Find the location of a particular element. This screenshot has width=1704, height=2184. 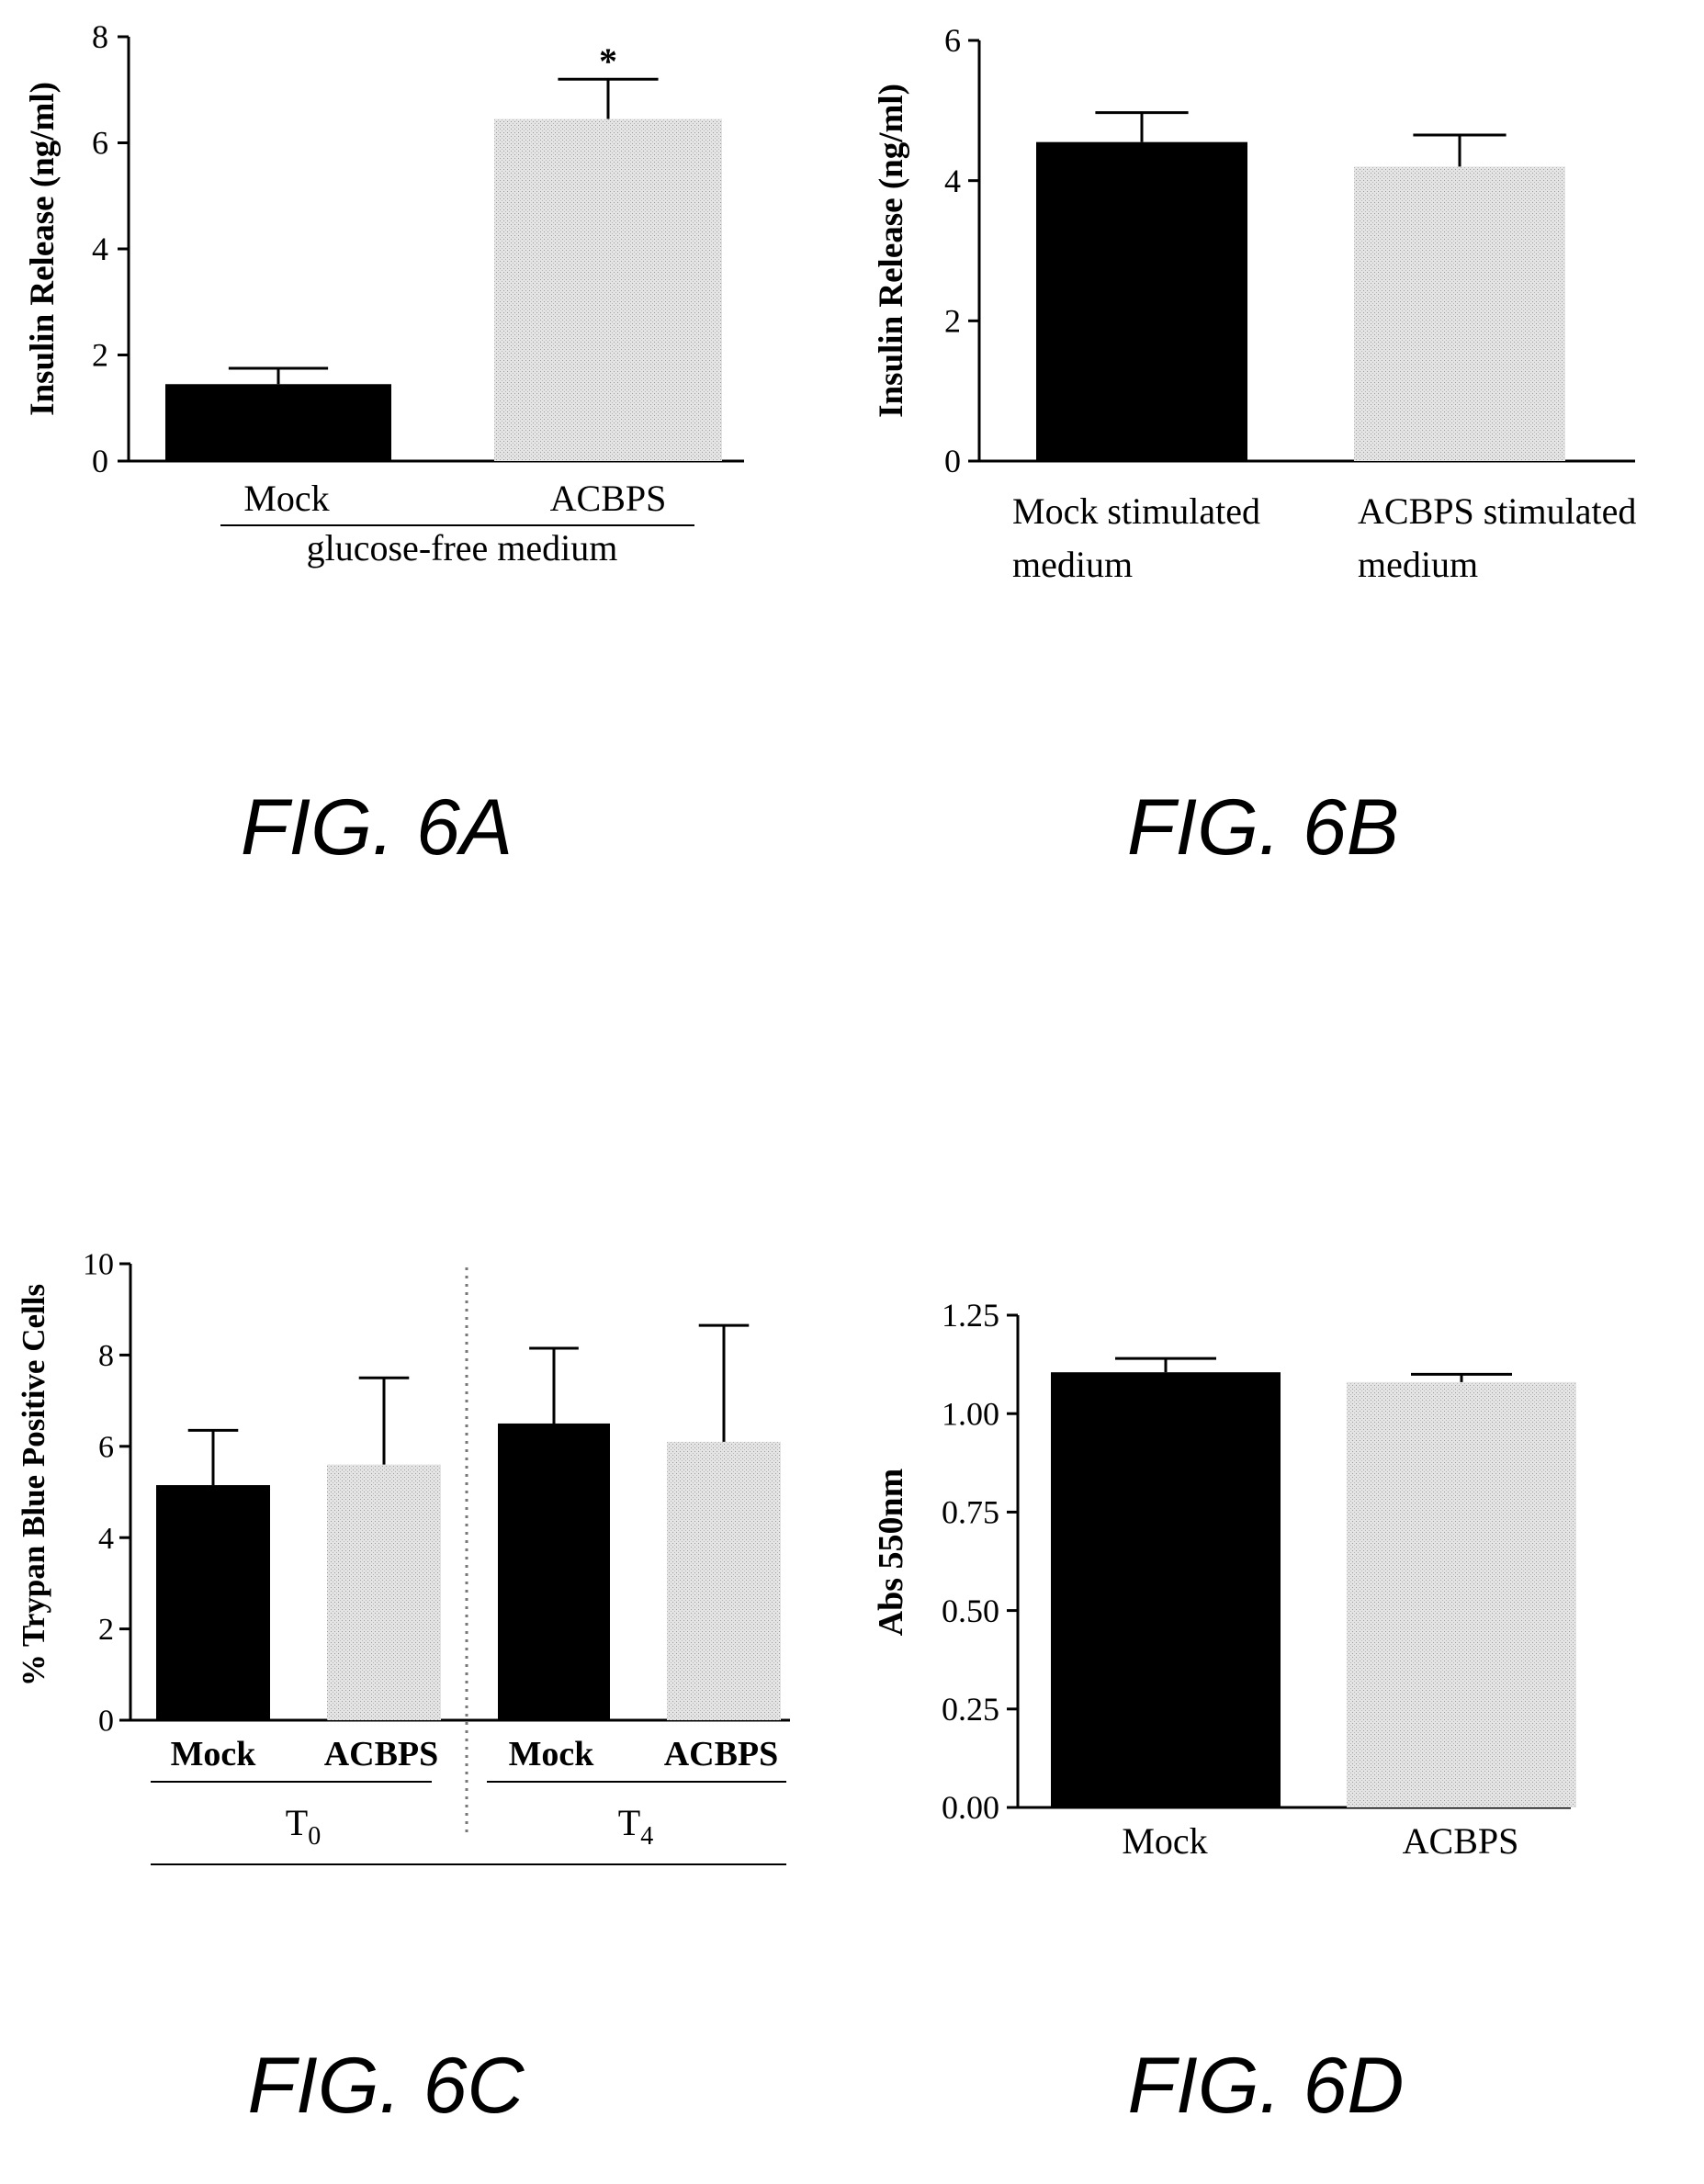

y-tick-label: 0.75 is located at coordinates (970, 1512).